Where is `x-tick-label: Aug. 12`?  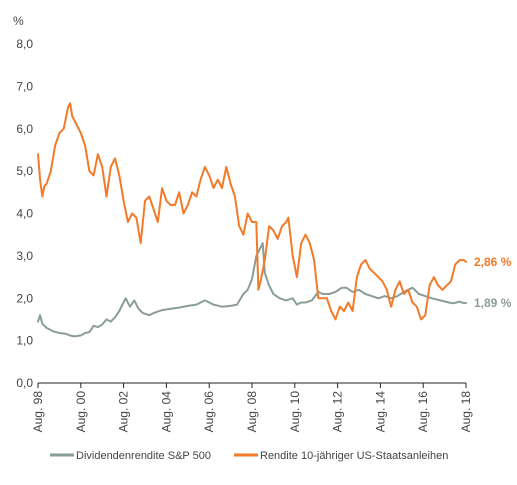 x-tick-label: Aug. 12 is located at coordinates (338, 412).